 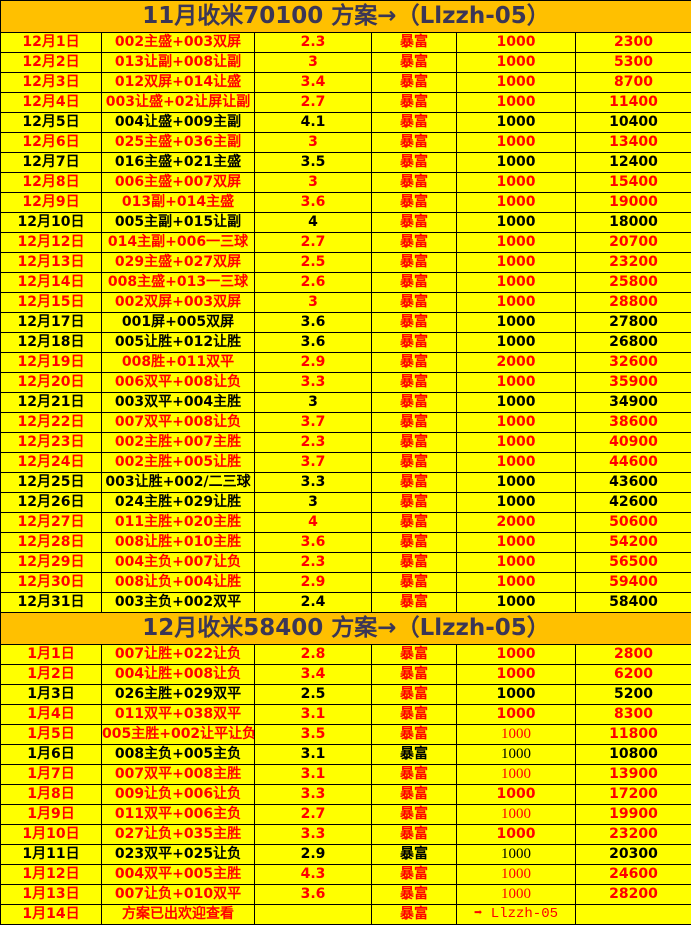 What do you see at coordinates (632, 202) in the screenshot?
I see `total-cell: 19000` at bounding box center [632, 202].